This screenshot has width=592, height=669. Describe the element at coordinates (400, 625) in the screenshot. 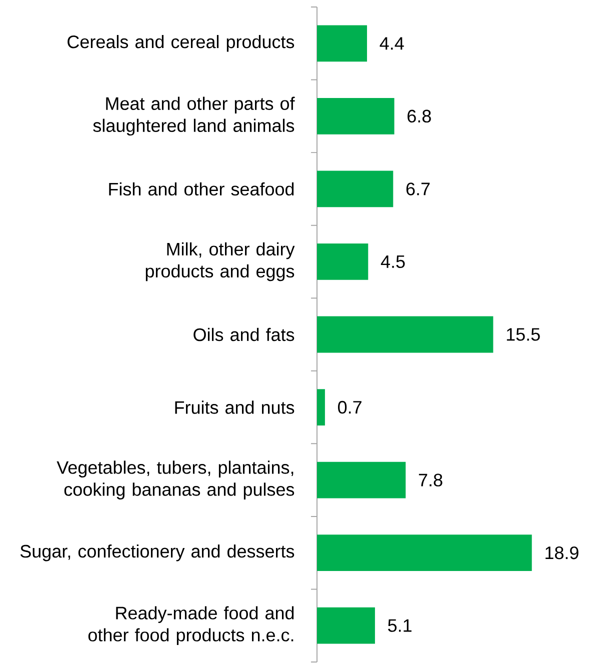

I see `data-label: 5.1` at that location.